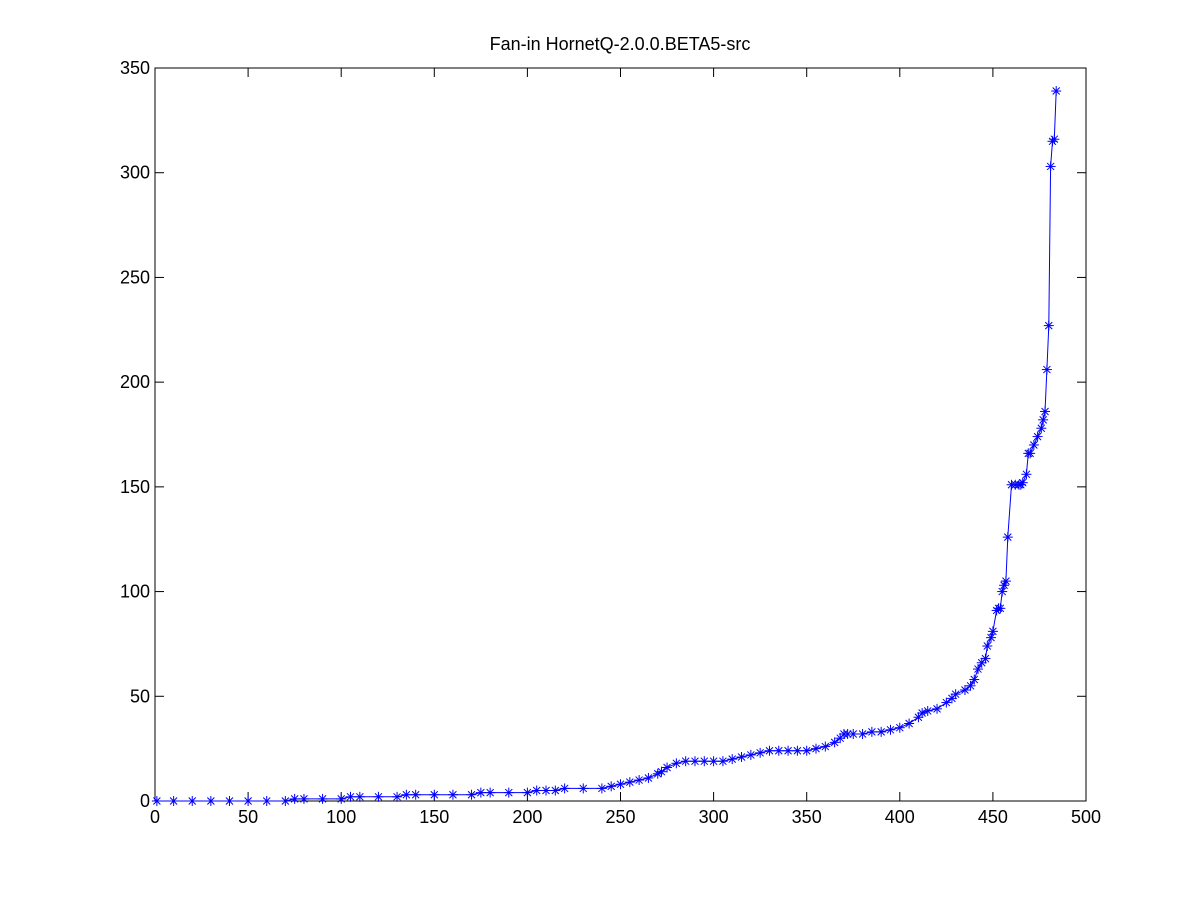 The height and width of the screenshot is (900, 1200). I want to click on x-tick-label: 200, so click(527, 817).